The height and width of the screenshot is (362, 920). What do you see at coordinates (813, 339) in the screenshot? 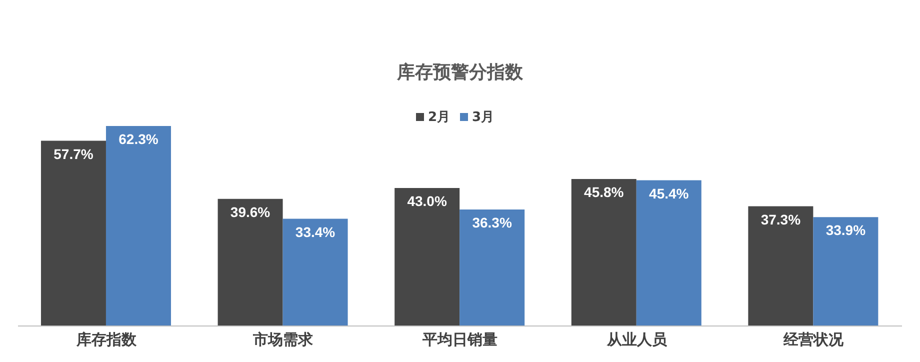
I see `x-tick-label: 经营状况` at bounding box center [813, 339].